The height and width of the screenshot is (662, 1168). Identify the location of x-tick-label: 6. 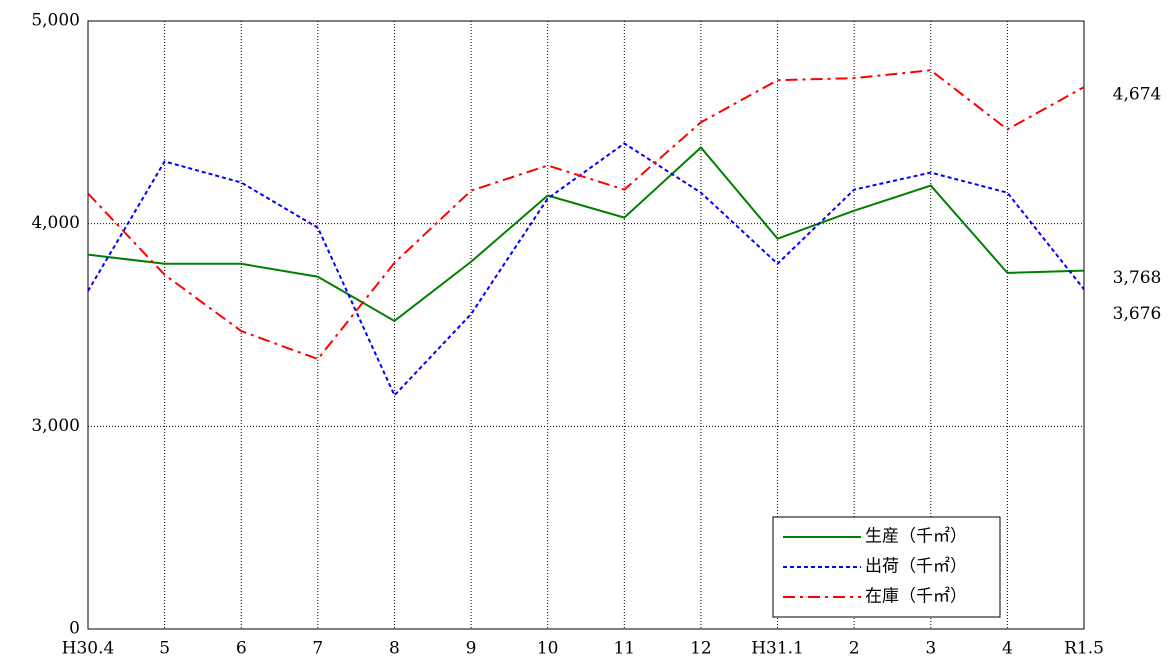
(241, 649).